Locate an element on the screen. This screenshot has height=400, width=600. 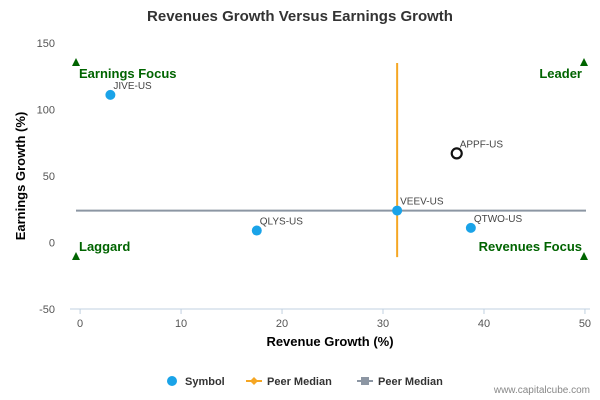
legend-square-icon is located at coordinates (365, 381).